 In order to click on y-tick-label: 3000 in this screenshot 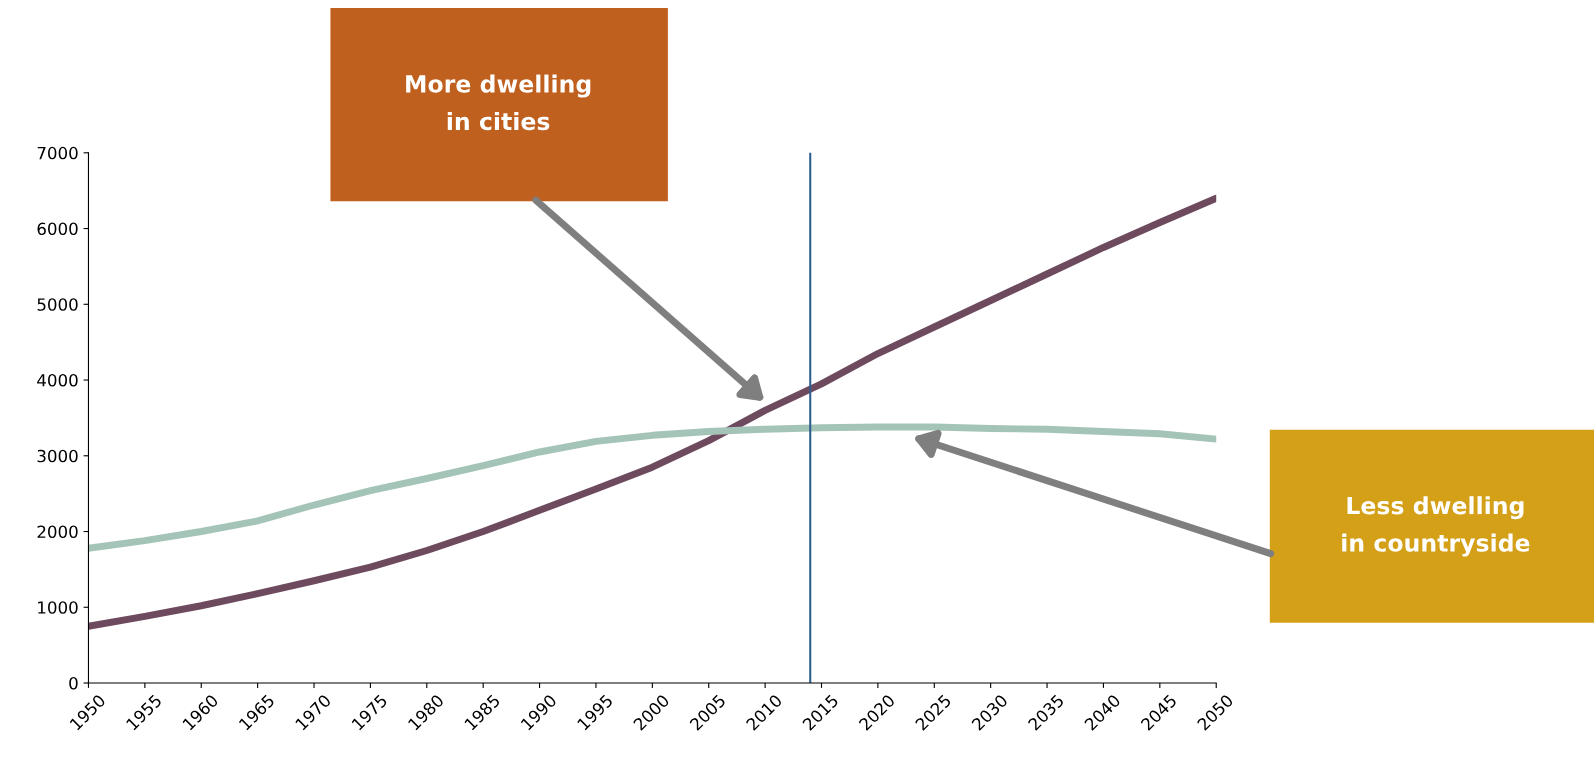, I will do `click(57, 456)`.